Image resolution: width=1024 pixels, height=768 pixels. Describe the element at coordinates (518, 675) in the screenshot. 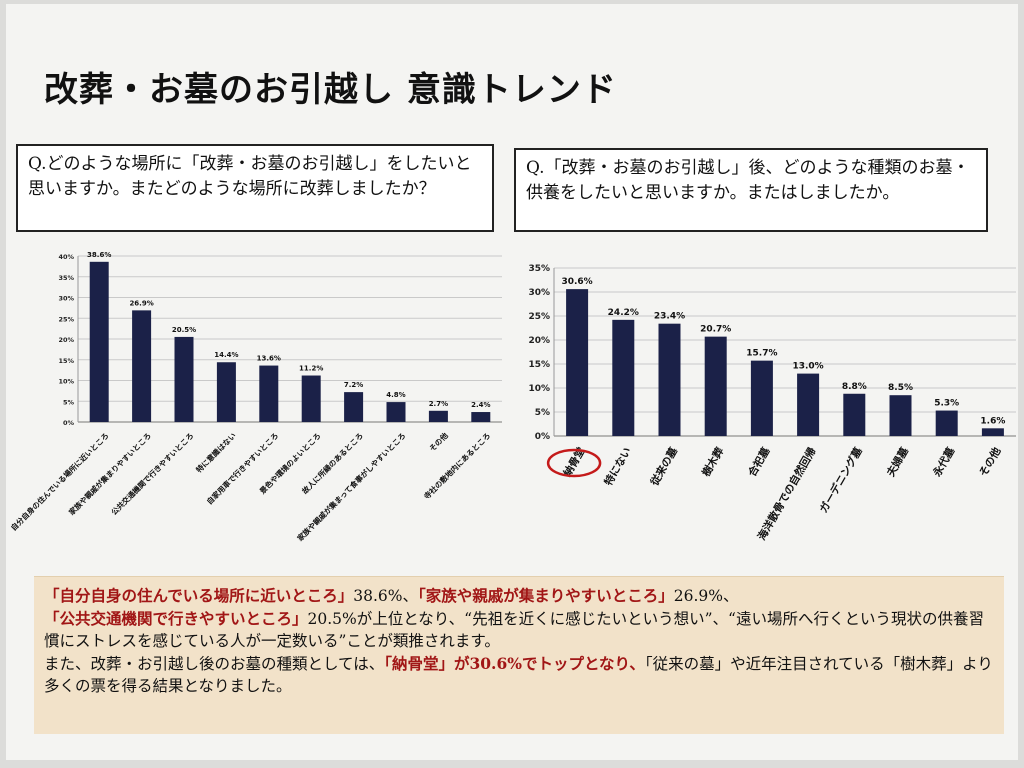

I see `summary-text-5: 「従来の墓」や近年注目されている「樹木葬」より多くの票を得る結果となりました。` at that location.